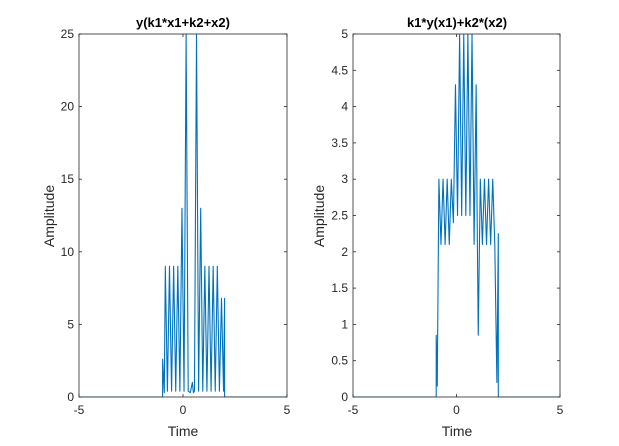 This screenshot has height=446, width=619. I want to click on left-y-tick-label: 0, so click(70, 397).